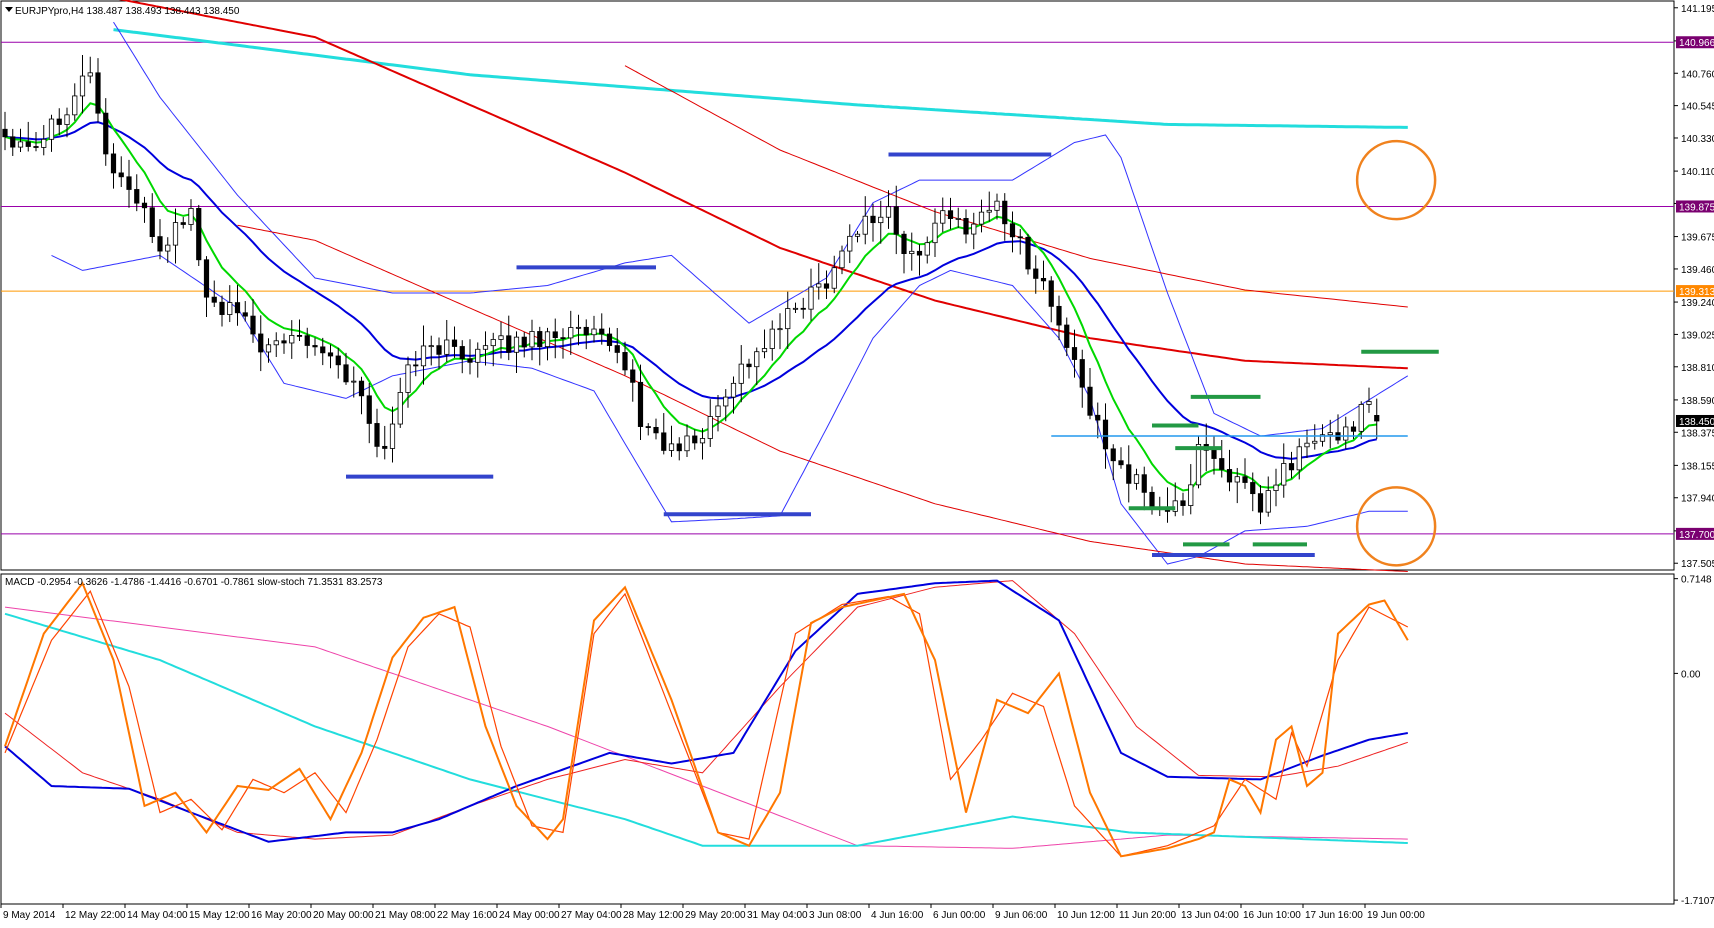 This screenshot has width=1714, height=928. Describe the element at coordinates (1697, 433) in the screenshot. I see `price-tick-label: 138.375` at that location.